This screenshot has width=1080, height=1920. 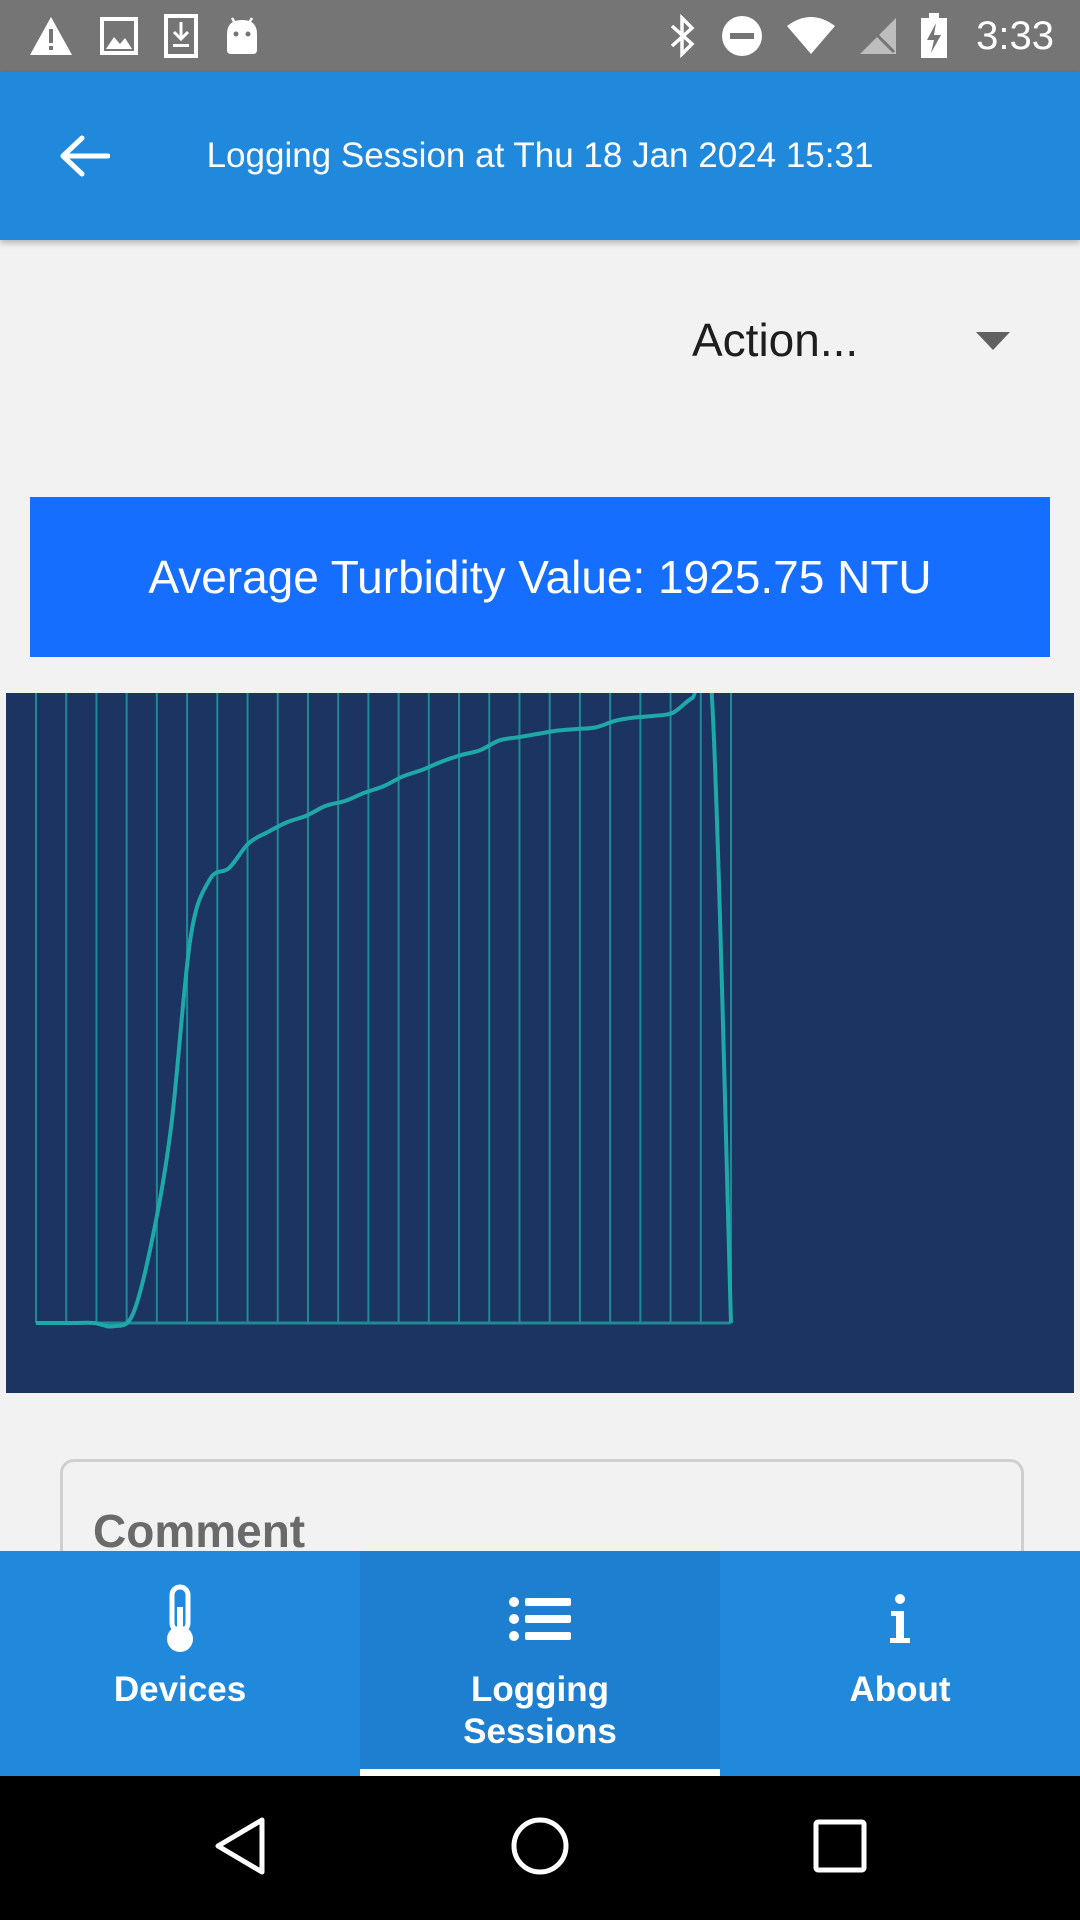 I want to click on back-button, so click(x=84, y=158).